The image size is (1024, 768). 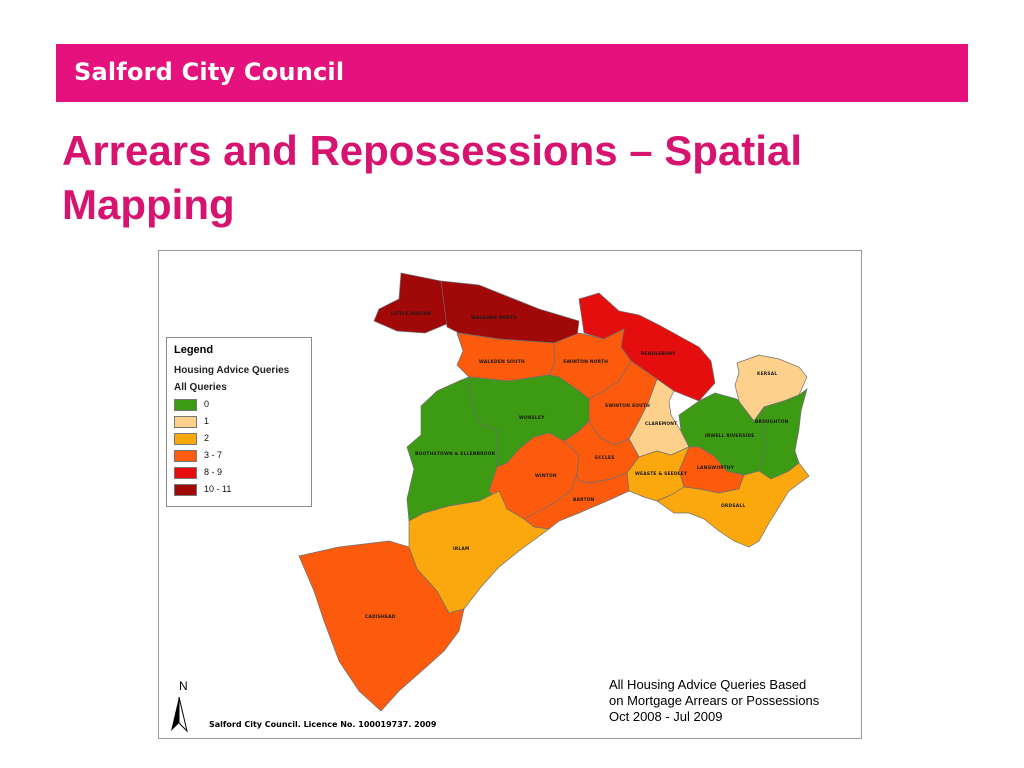 What do you see at coordinates (218, 489) in the screenshot?
I see `legend-label: 10 - 11` at bounding box center [218, 489].